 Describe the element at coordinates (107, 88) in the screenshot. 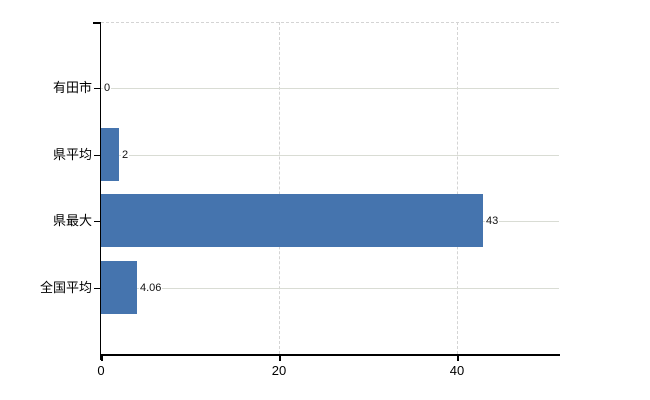

I see `bar-value-label: 0` at that location.